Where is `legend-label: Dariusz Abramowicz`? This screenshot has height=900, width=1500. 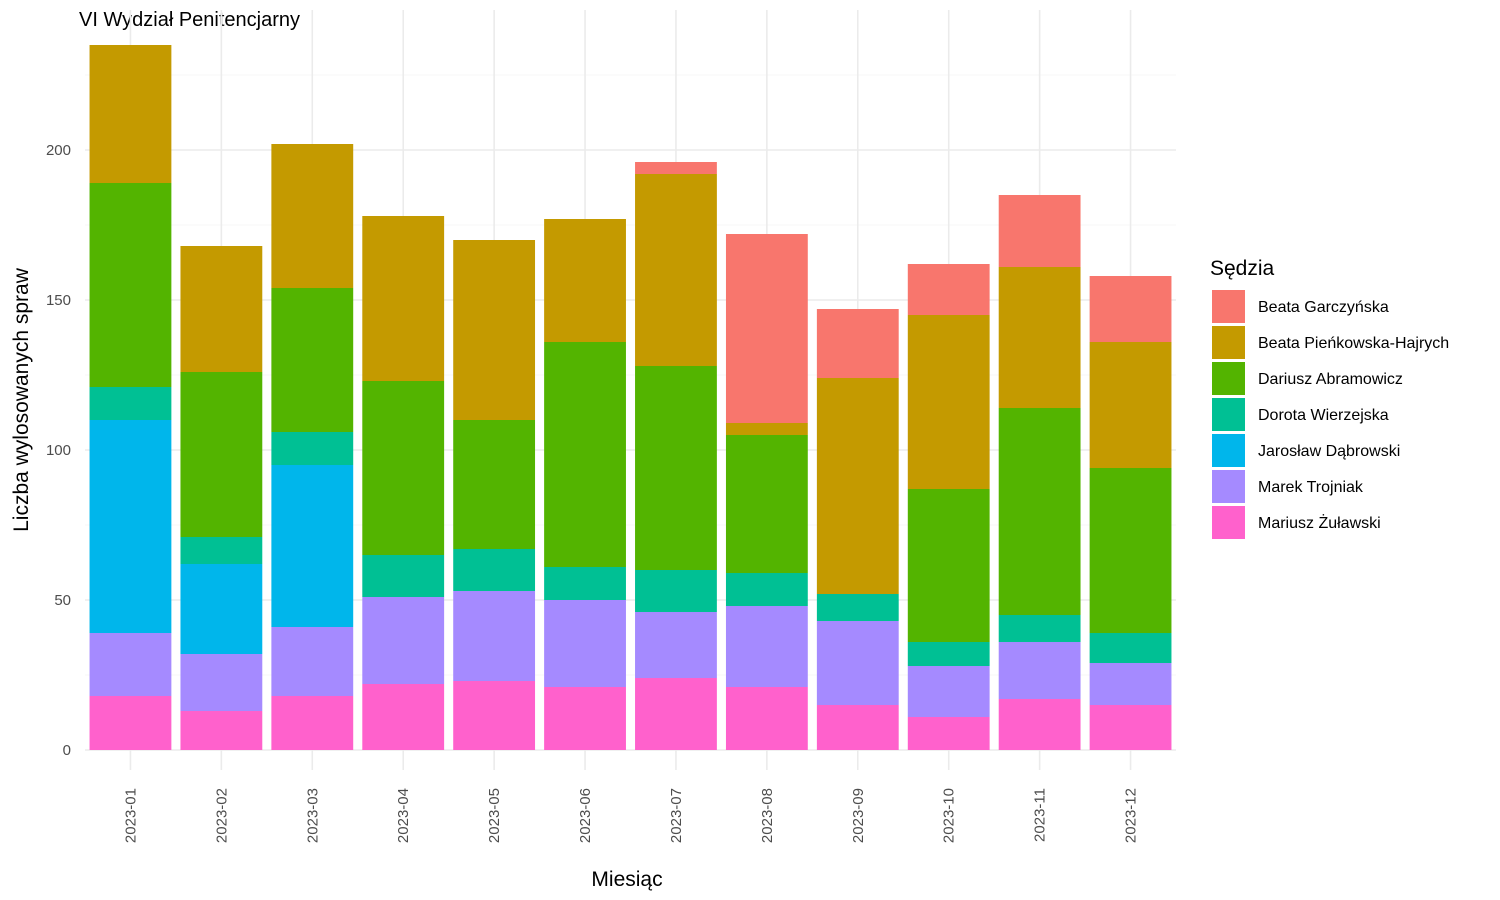 legend-label: Dariusz Abramowicz is located at coordinates (1330, 379).